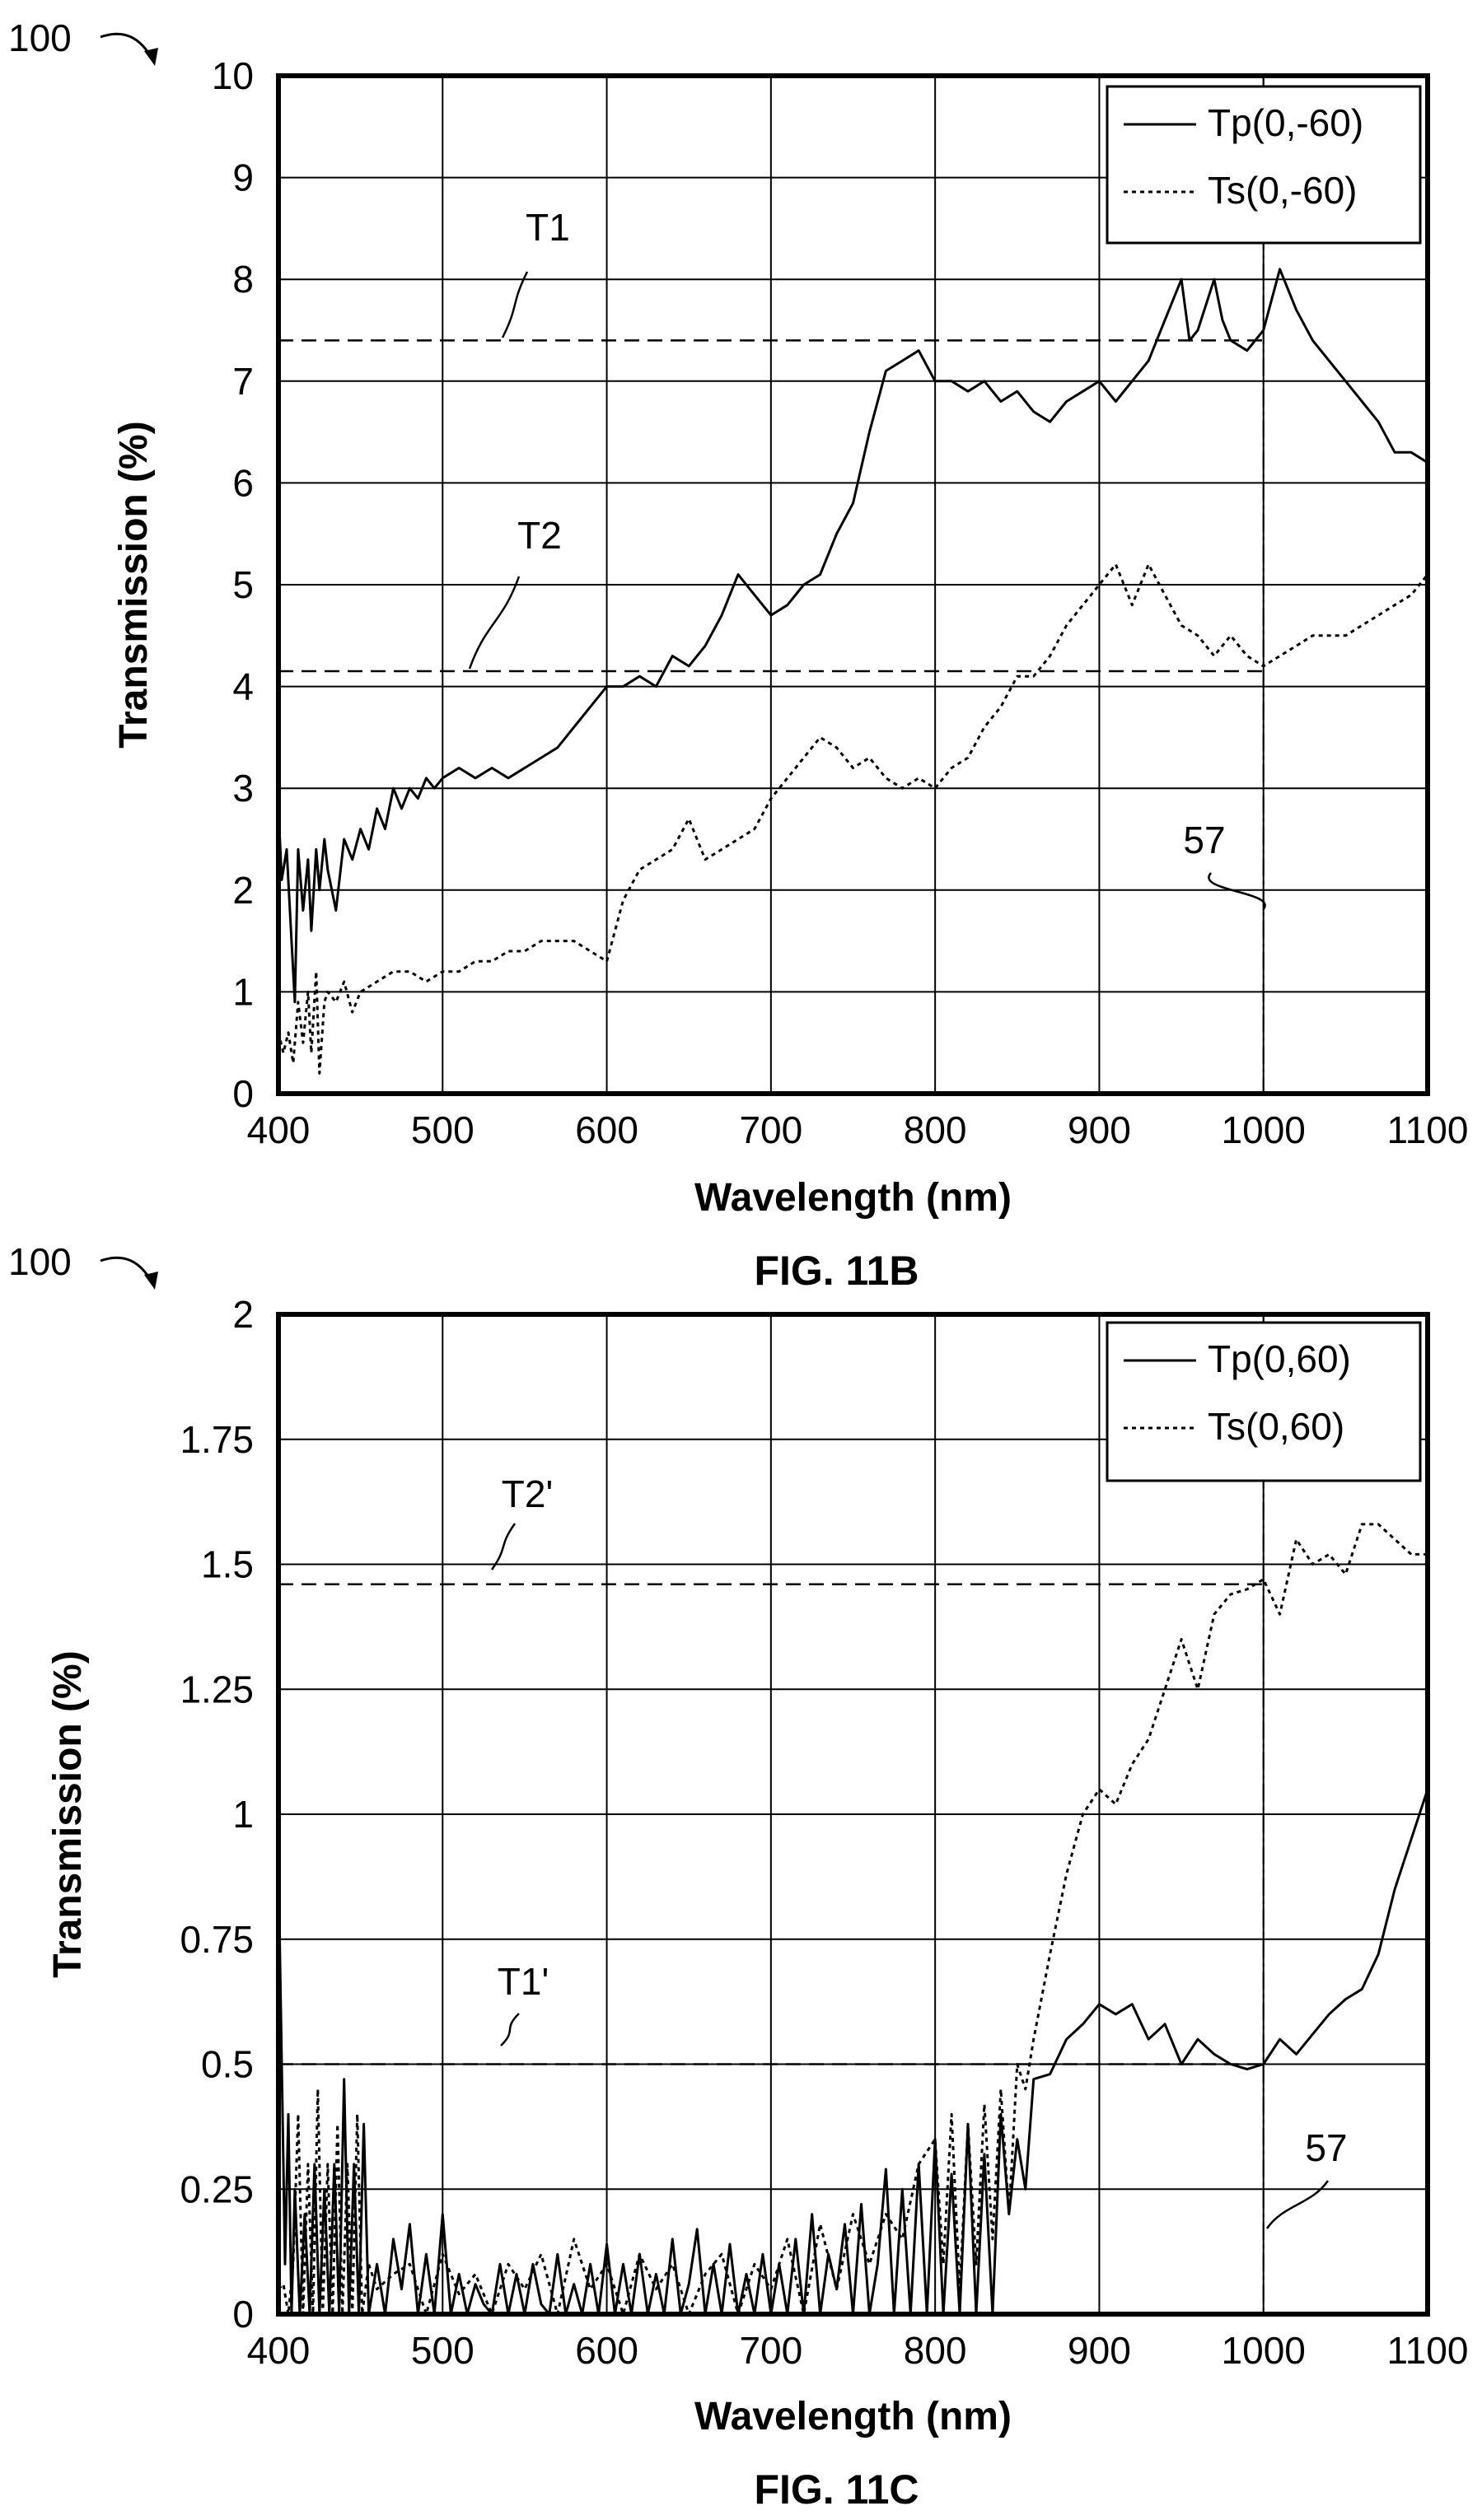  What do you see at coordinates (217, 1939) in the screenshot?
I see `y-tick-label: 0.75` at bounding box center [217, 1939].